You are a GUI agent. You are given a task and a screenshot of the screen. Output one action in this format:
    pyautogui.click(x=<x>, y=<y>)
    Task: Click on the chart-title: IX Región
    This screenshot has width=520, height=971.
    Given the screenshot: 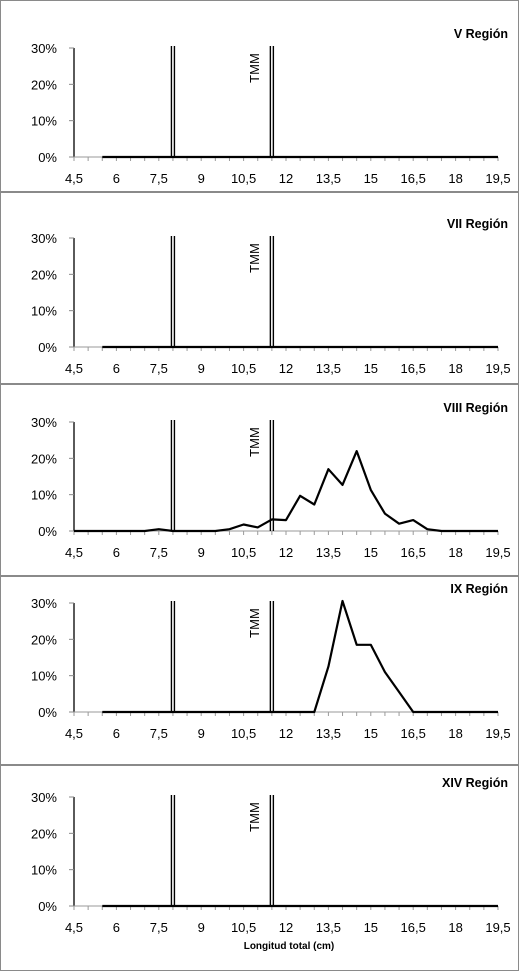 What is the action you would take?
    pyautogui.click(x=479, y=589)
    